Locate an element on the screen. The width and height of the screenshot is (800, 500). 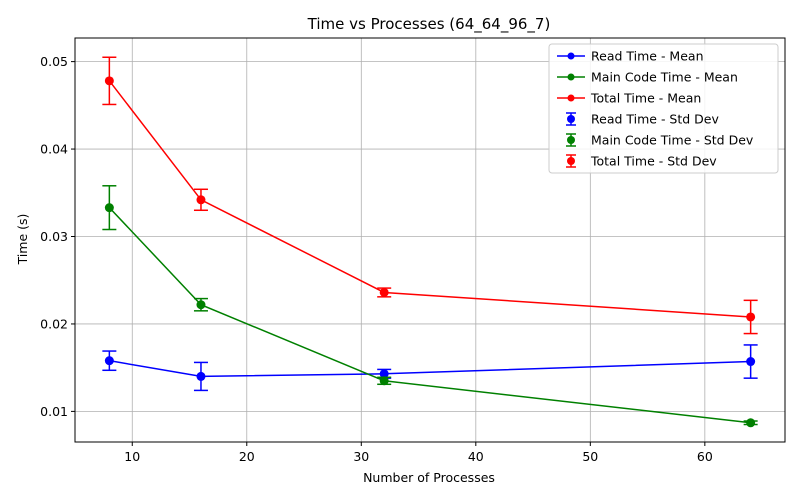
series-line is located at coordinates (430, 368).